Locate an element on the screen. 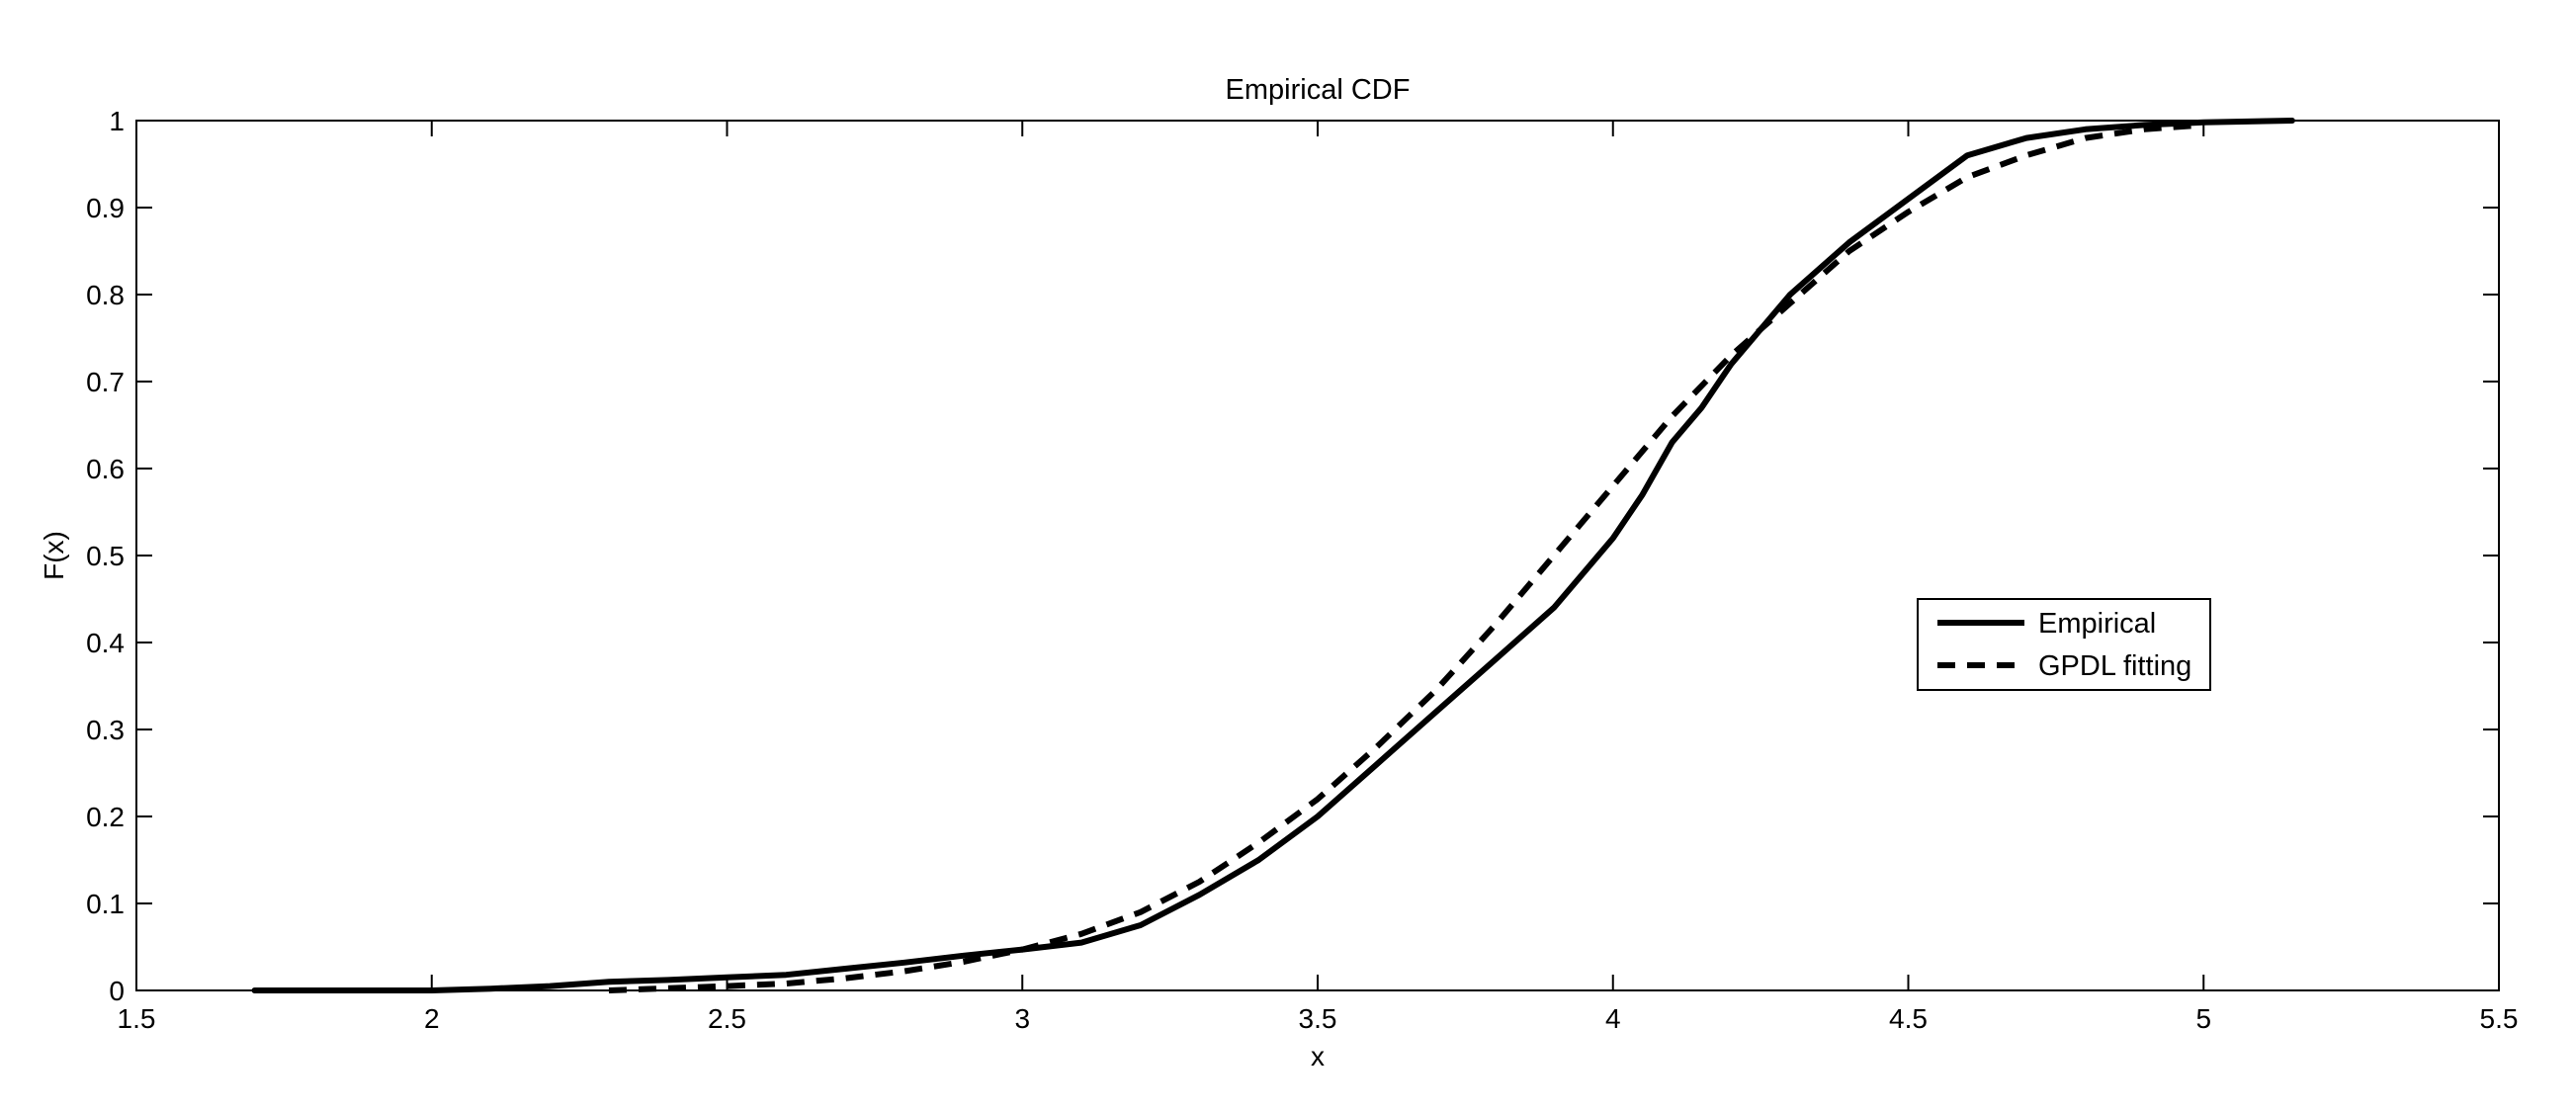  y-tick-label: 0.2 is located at coordinates (105, 817).